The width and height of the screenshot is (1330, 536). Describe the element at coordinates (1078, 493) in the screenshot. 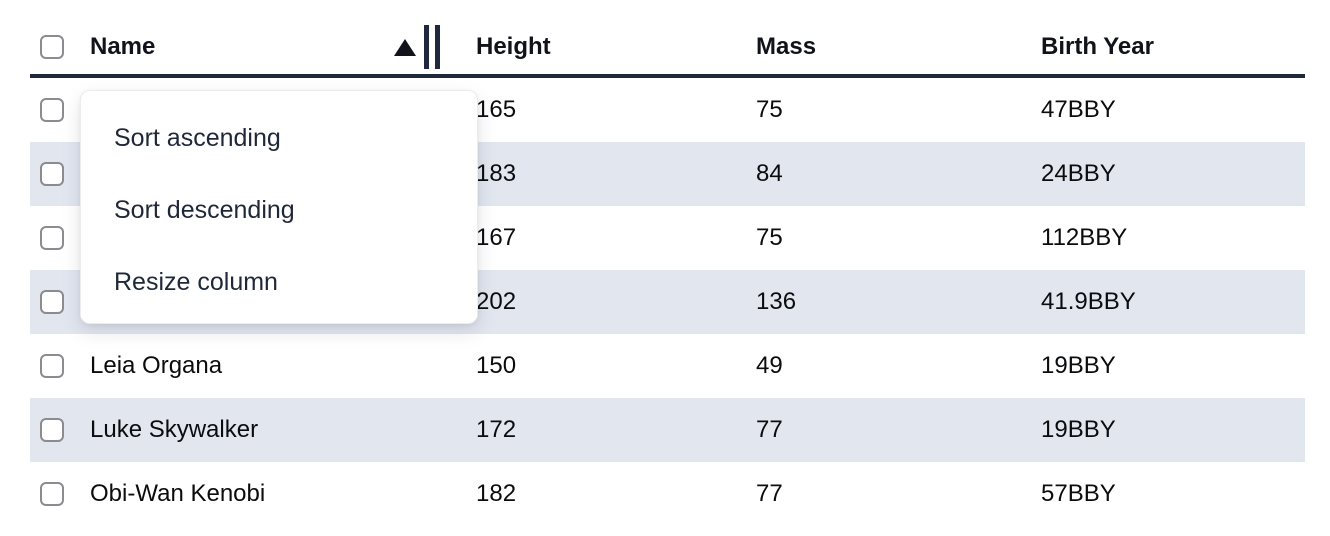

I see `cell-birth-year: 57BBY` at that location.